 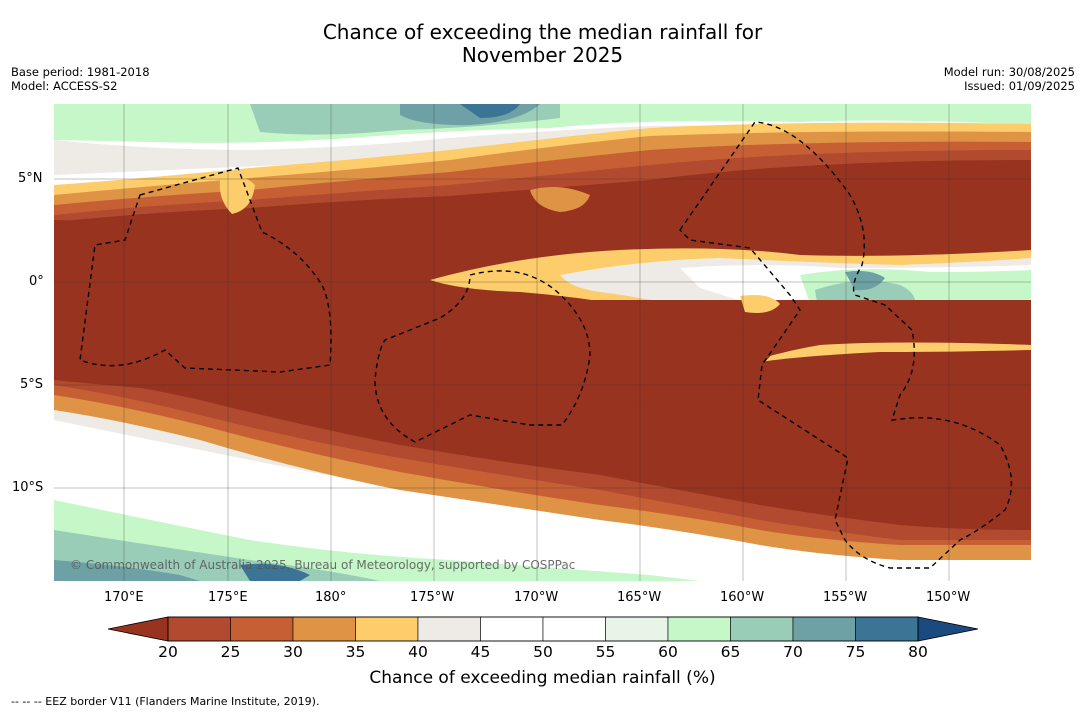 What do you see at coordinates (639, 597) in the screenshot?
I see `lon-label-165w: 165°W` at bounding box center [639, 597].